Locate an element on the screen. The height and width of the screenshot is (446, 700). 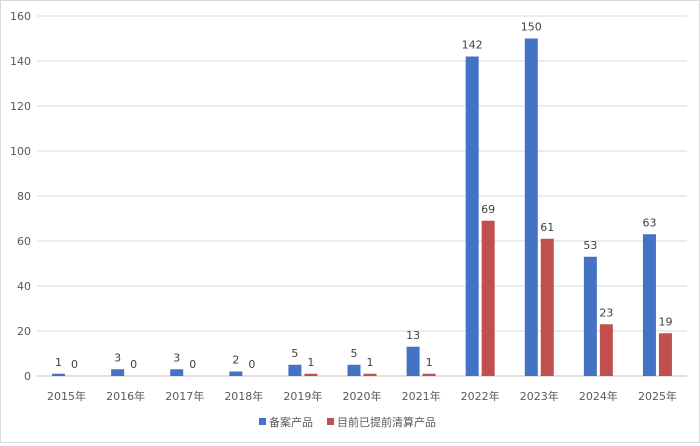
data-label: 19 is located at coordinates (665, 321).